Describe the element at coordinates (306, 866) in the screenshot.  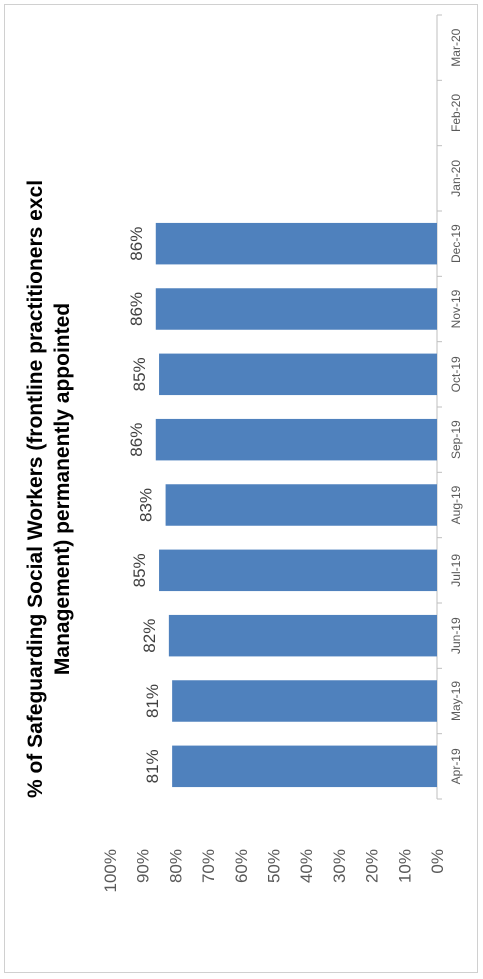
I see `y-tick-label: 40%` at that location.